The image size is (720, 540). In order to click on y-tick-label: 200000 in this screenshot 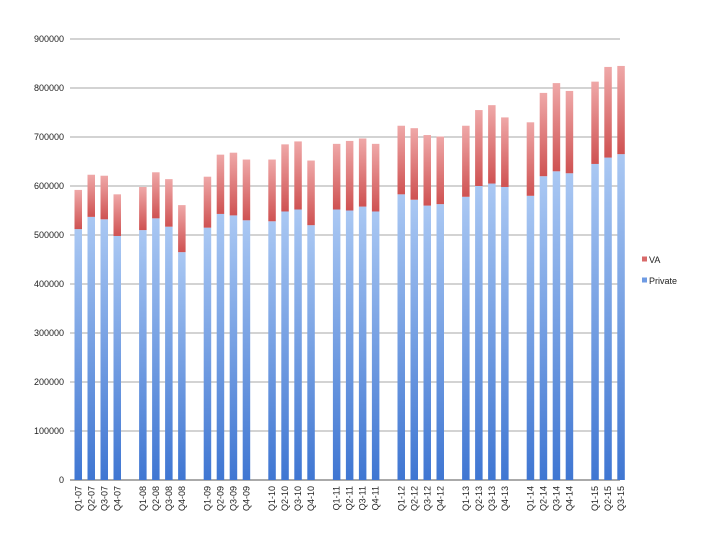, I will do `click(49, 382)`.